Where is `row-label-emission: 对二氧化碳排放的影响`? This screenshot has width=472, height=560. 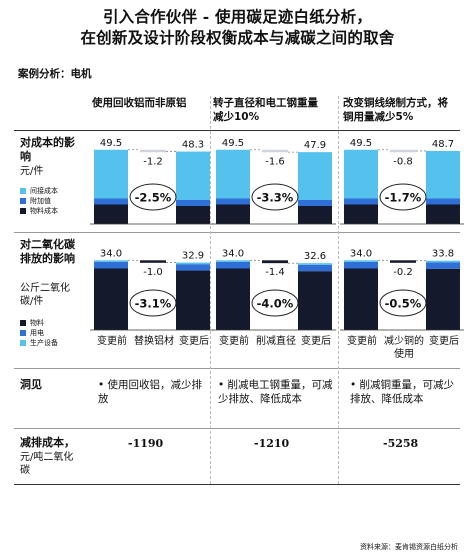 row-label-emission: 对二氧化碳排放的影响 is located at coordinates (47, 251).